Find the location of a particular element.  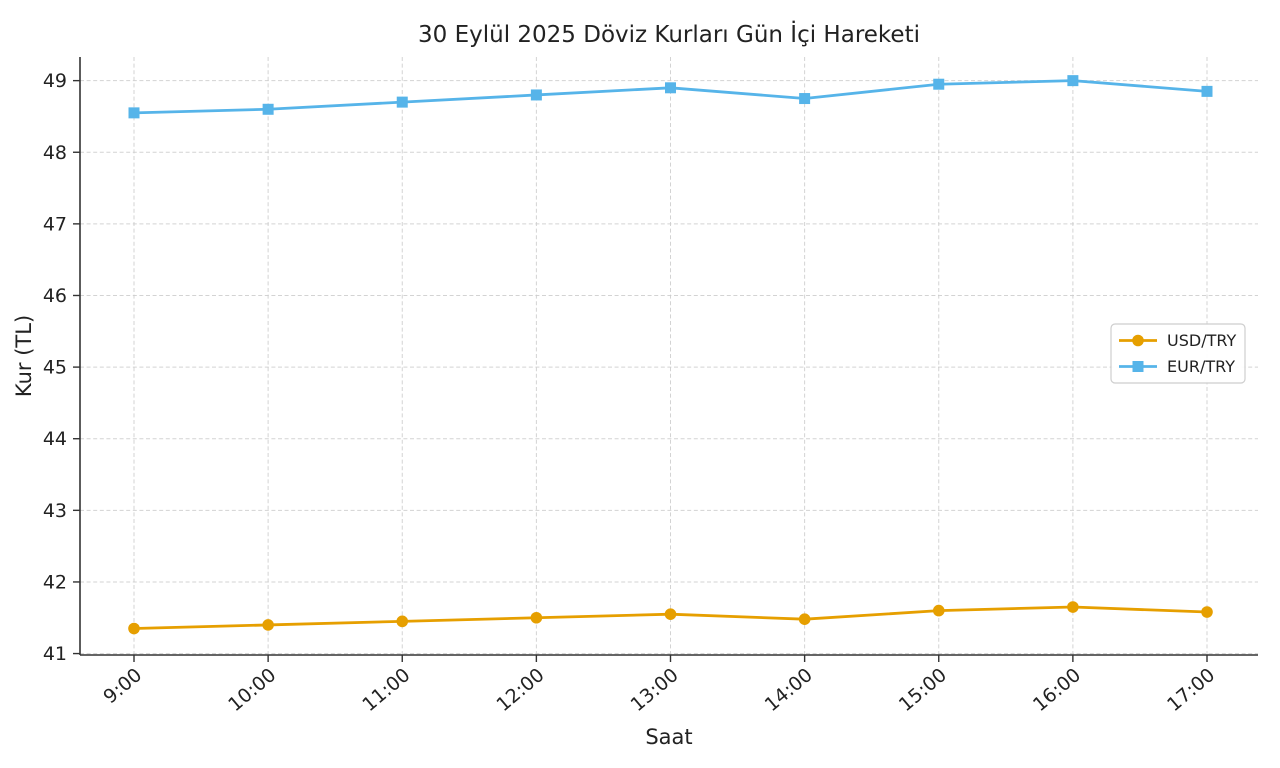

x-tick-label: 16:00 is located at coordinates (1057, 690).